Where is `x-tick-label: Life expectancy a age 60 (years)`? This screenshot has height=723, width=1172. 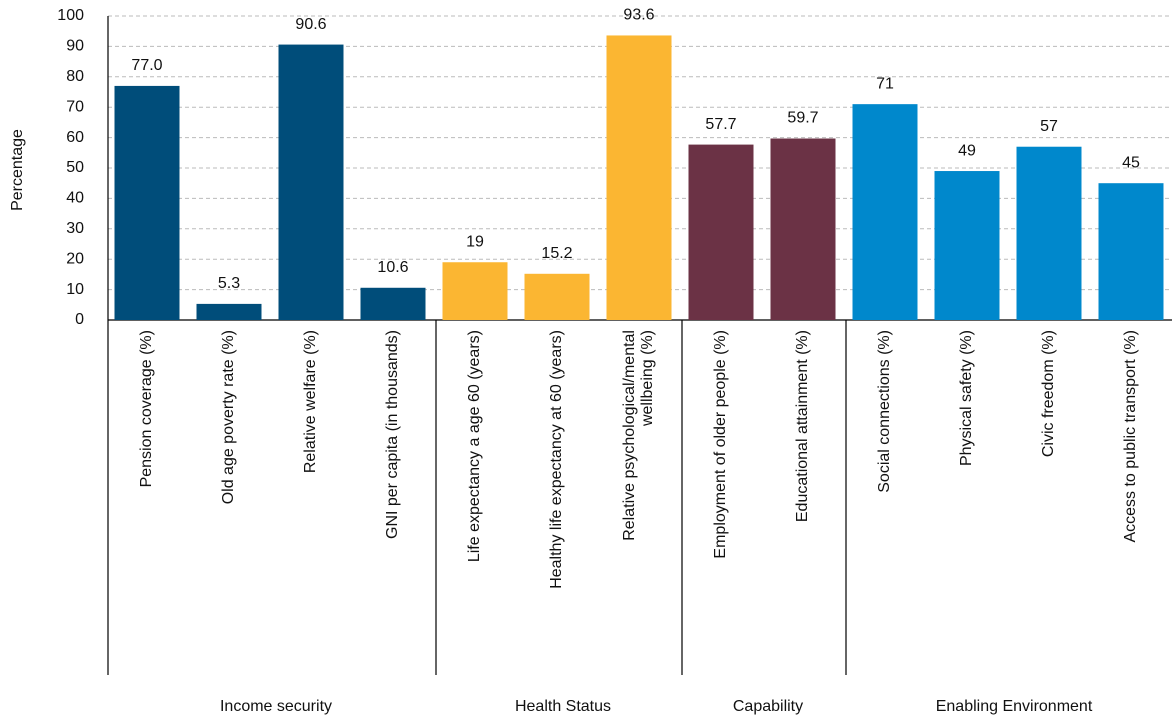
x-tick-label: Life expectancy a age 60 (years) is located at coordinates (474, 446).